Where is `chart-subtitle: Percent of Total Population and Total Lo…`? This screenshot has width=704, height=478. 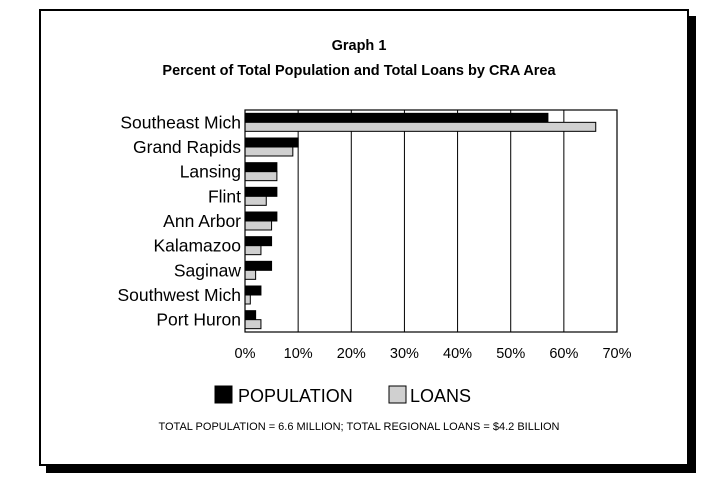
chart-subtitle: Percent of Total Population and Total Lo… is located at coordinates (359, 71).